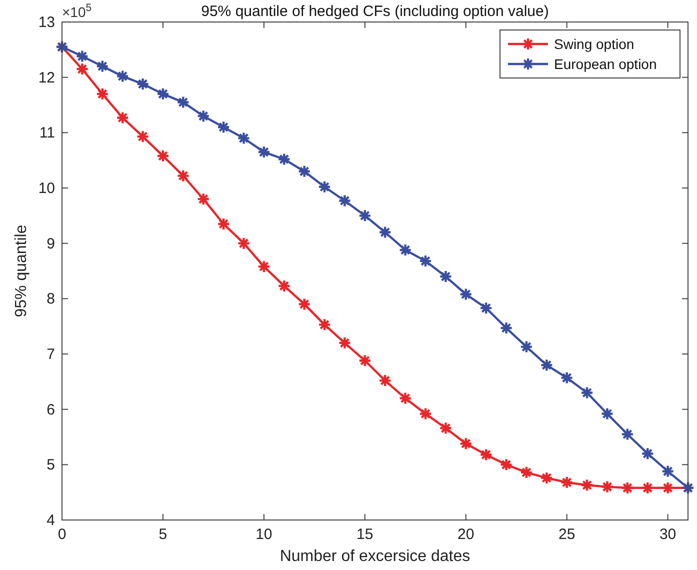 The image size is (697, 570). I want to click on x-axis-title: Number of excersice dates, so click(375, 556).